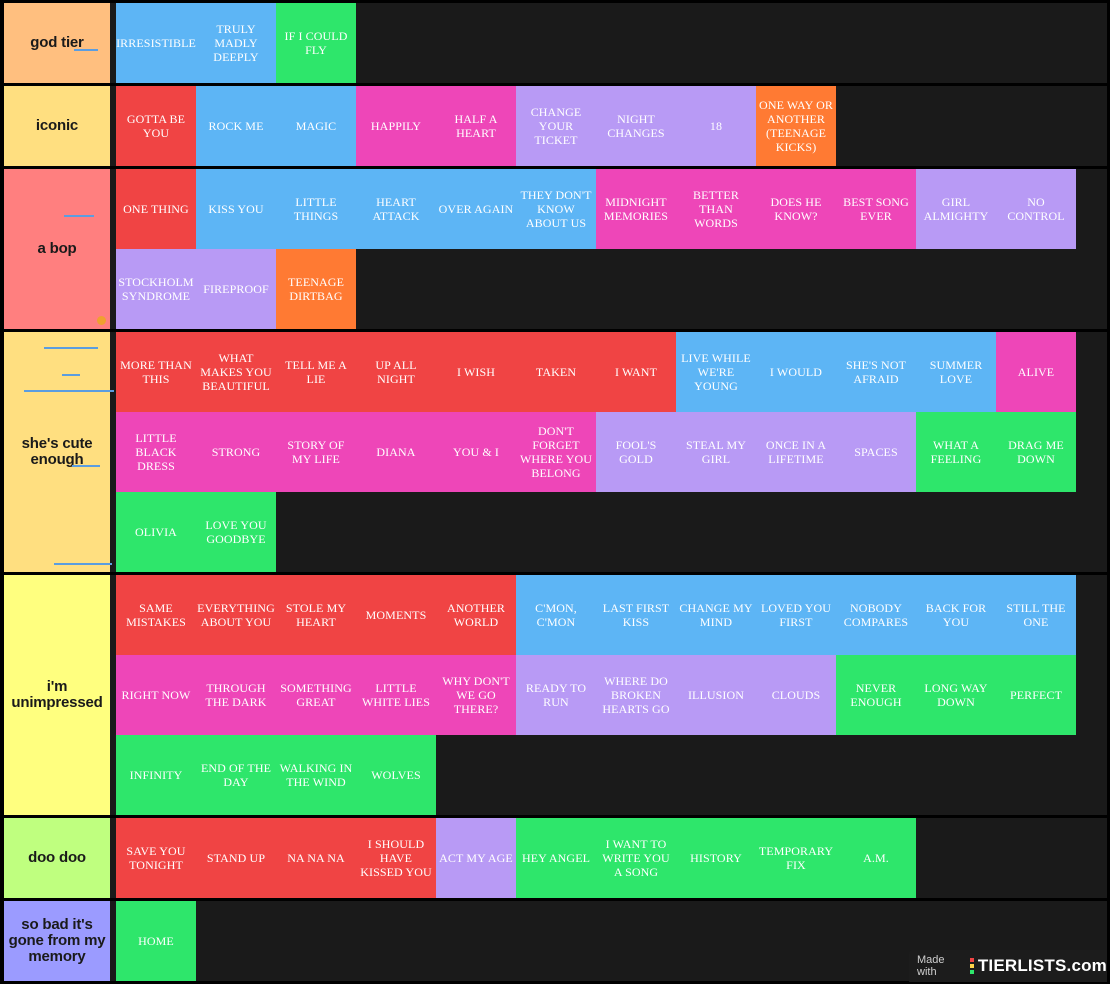 The width and height of the screenshot is (1110, 984). Describe the element at coordinates (316, 858) in the screenshot. I see `song-tile: Na Na Na` at that location.